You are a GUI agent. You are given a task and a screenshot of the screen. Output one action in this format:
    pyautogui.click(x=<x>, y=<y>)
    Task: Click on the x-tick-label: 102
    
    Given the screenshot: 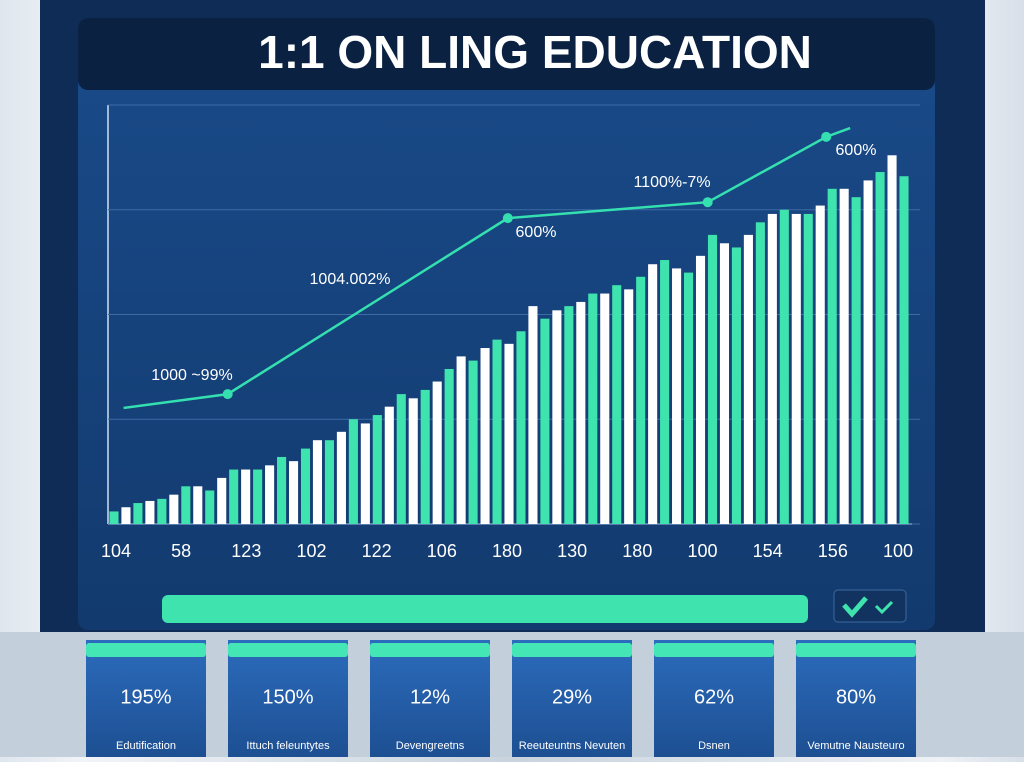 What is the action you would take?
    pyautogui.click(x=311, y=551)
    